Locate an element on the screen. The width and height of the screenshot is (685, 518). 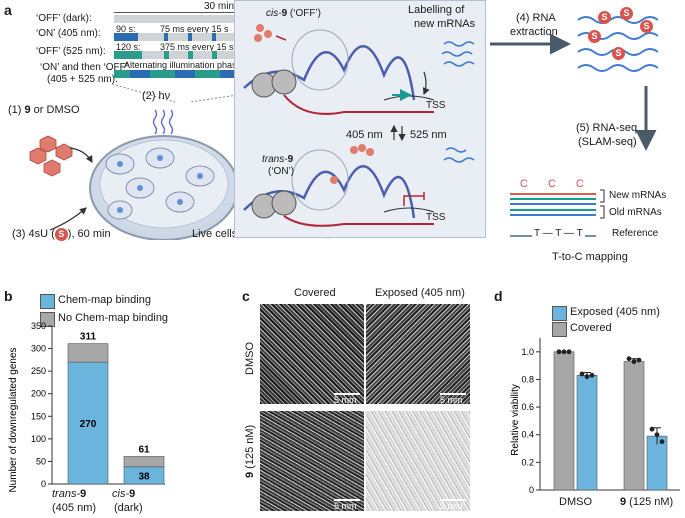
trans-label-prefix: trans- is located at coordinates (275, 159).